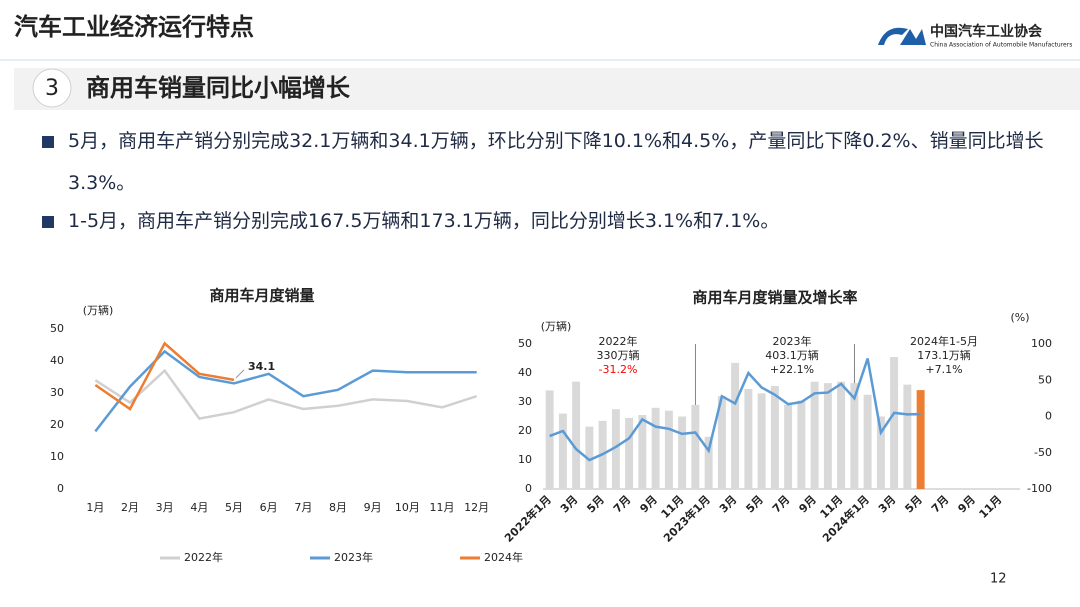 Image resolution: width=1080 pixels, height=607 pixels. I want to click on x-tick-label: 6月, so click(269, 507).